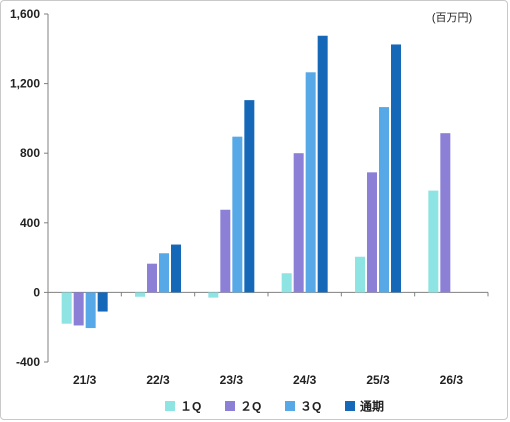 The width and height of the screenshot is (510, 422). What do you see at coordinates (28, 362) in the screenshot?
I see `y-tick-label: -400` at bounding box center [28, 362].